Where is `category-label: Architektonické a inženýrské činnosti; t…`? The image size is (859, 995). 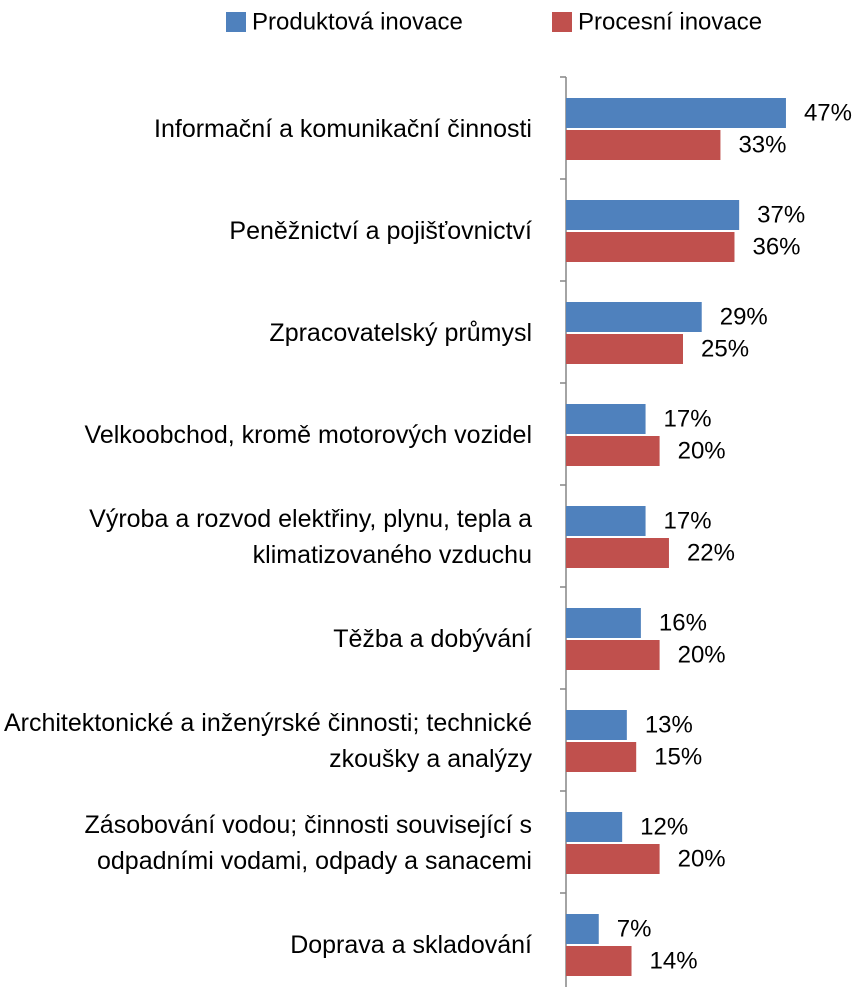
category-label: Architektonické a inženýrské činnosti; t… is located at coordinates (267, 741).